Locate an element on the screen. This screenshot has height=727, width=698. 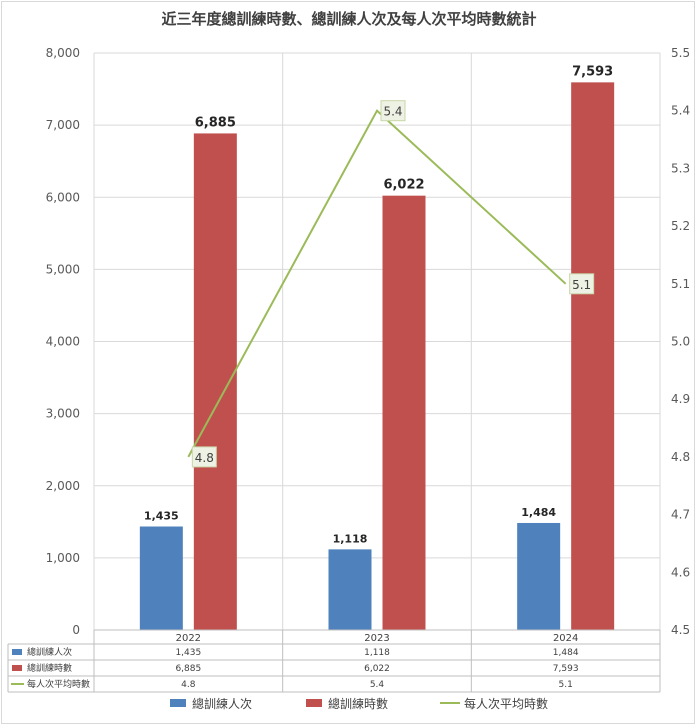
y-left-tick-label: 6,000 is located at coordinates (63, 197).